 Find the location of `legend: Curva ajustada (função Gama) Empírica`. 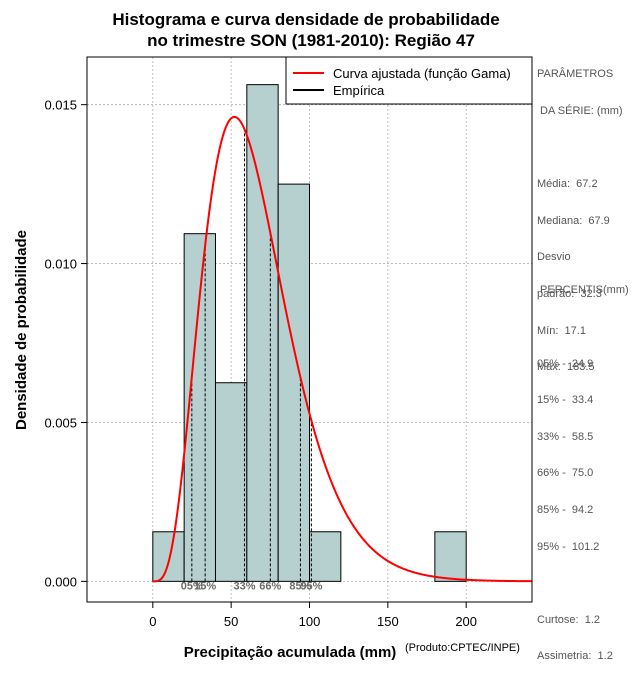

legend: Curva ajustada (função Gama) Empírica is located at coordinates (409, 80).